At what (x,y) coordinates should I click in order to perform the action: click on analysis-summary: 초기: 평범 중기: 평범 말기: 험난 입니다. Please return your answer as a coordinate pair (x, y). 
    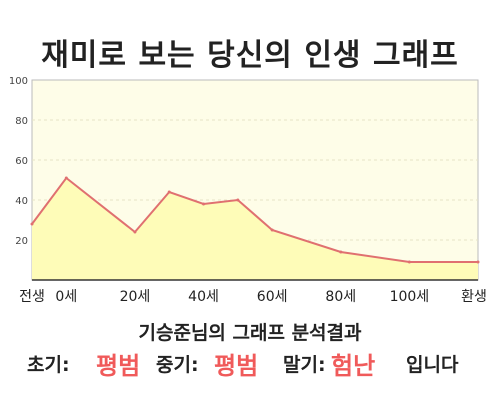
    Looking at the image, I should click on (250, 364).